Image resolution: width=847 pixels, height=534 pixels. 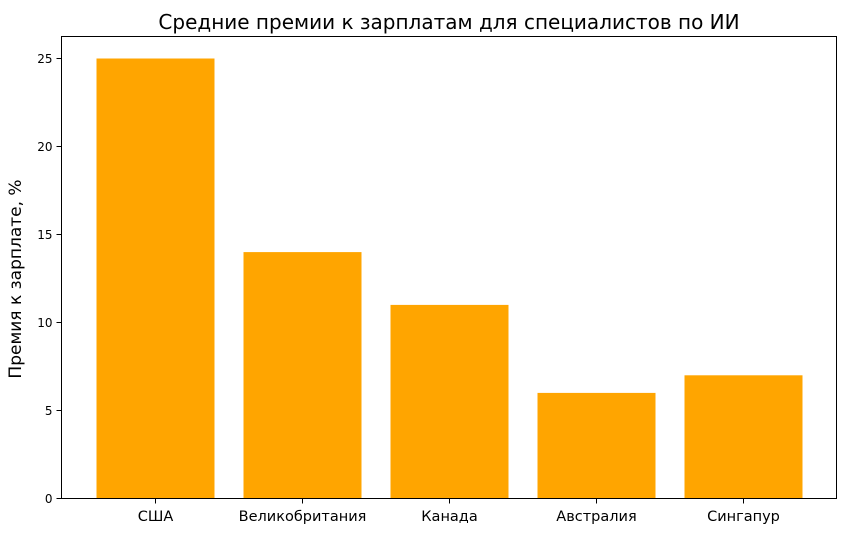 What do you see at coordinates (49, 499) in the screenshot?
I see `y-tick-label: 0` at bounding box center [49, 499].